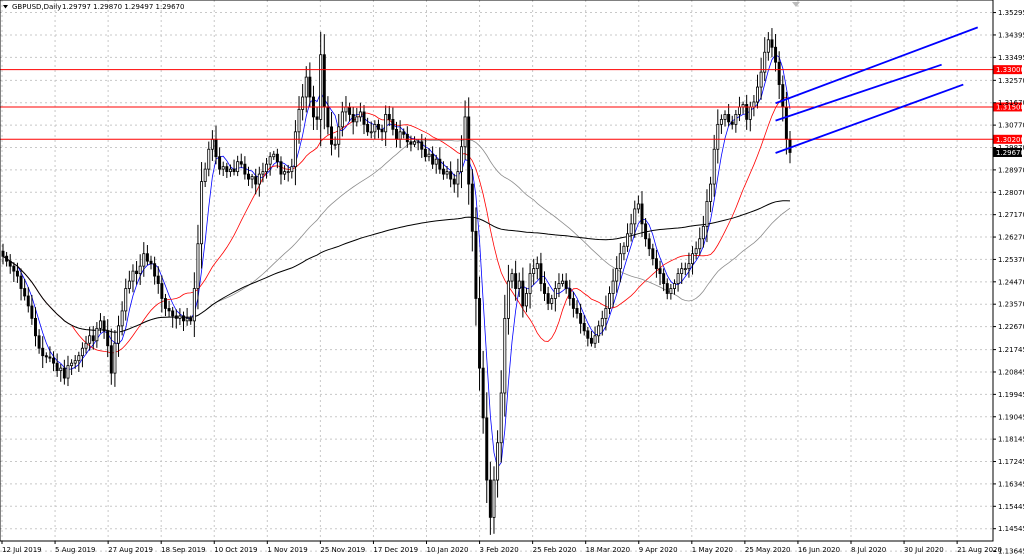 This screenshot has width=1024, height=557. What do you see at coordinates (1011, 305) in the screenshot?
I see `y-tick-label: 1.23570` at bounding box center [1011, 305].